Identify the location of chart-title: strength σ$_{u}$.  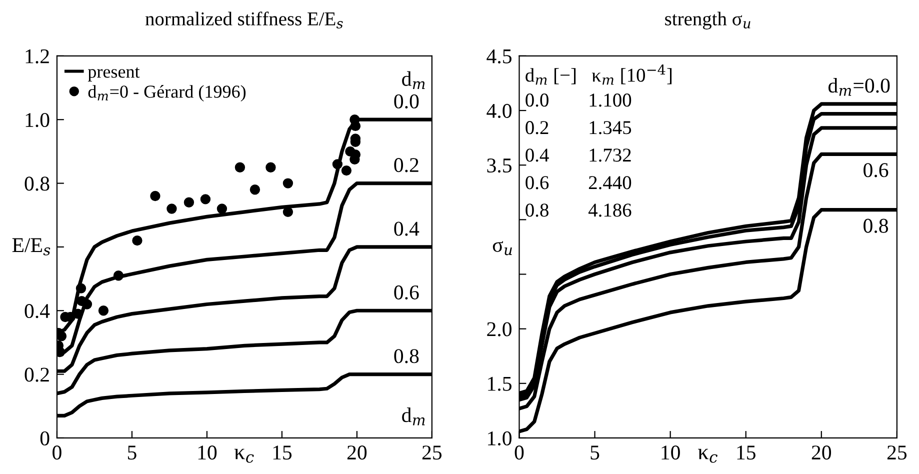
(707, 21).